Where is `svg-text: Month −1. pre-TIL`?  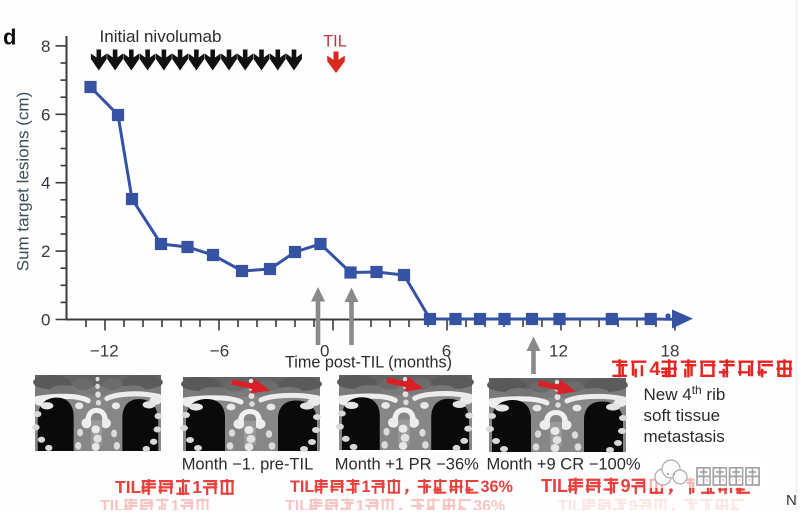
svg-text: Month −1. pre-TIL is located at coordinates (248, 465).